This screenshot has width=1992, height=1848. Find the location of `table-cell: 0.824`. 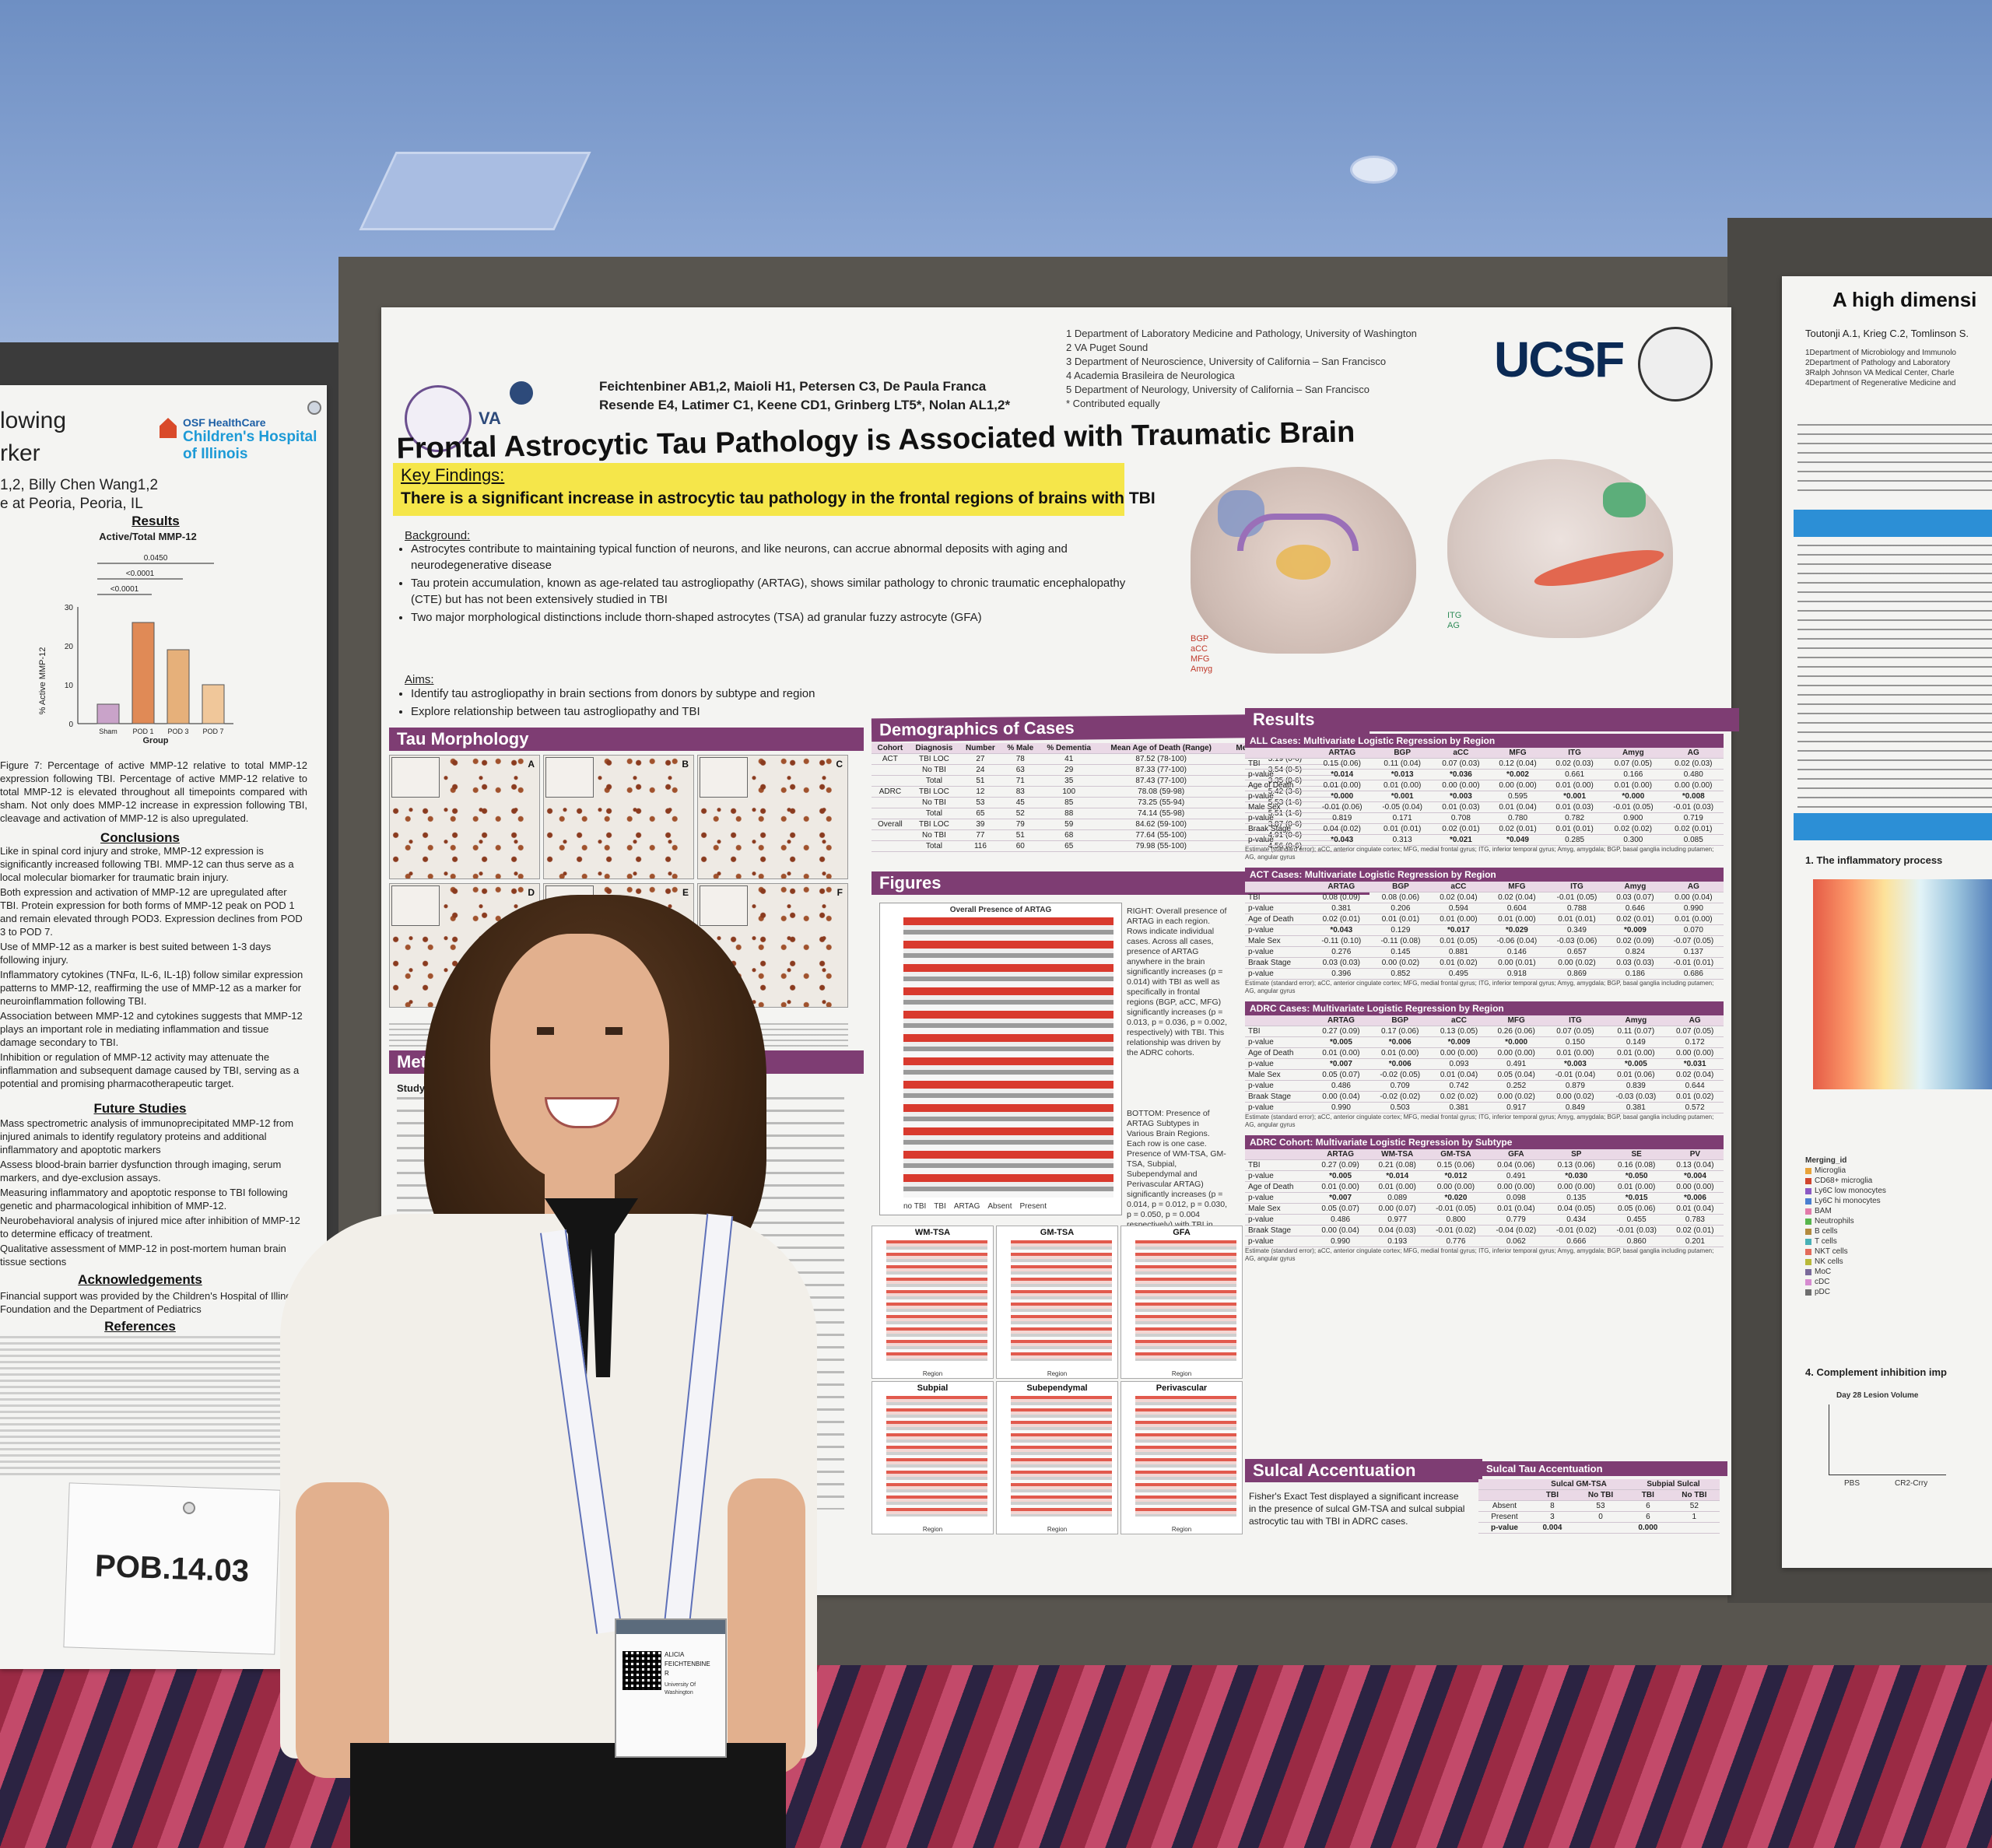

table-cell: 0.824 is located at coordinates (1635, 952).